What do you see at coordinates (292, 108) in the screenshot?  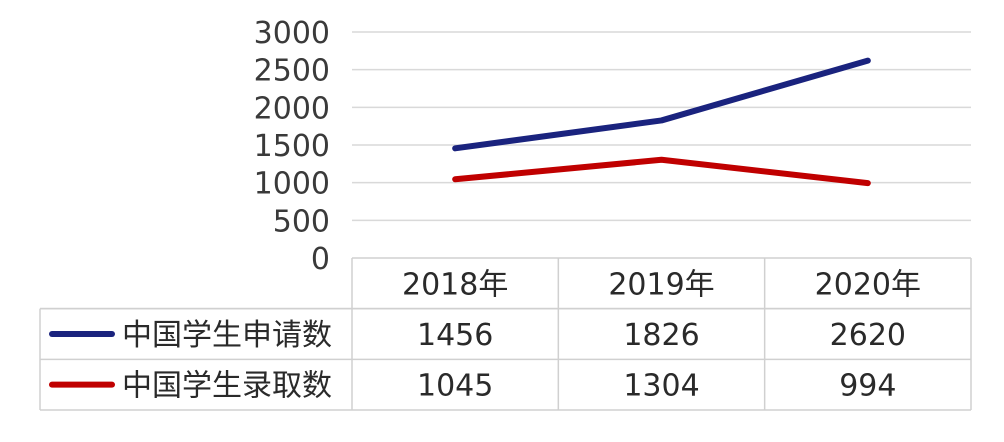 I see `y-tick-label: 2000` at bounding box center [292, 108].